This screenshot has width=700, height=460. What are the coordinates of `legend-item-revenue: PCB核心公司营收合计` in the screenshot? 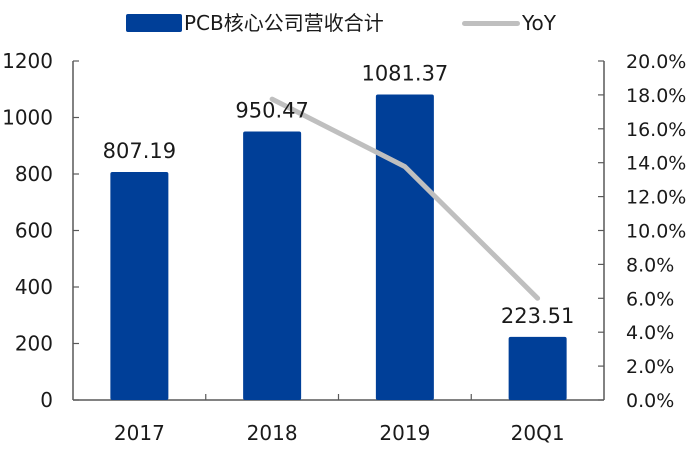 It's located at (255, 23).